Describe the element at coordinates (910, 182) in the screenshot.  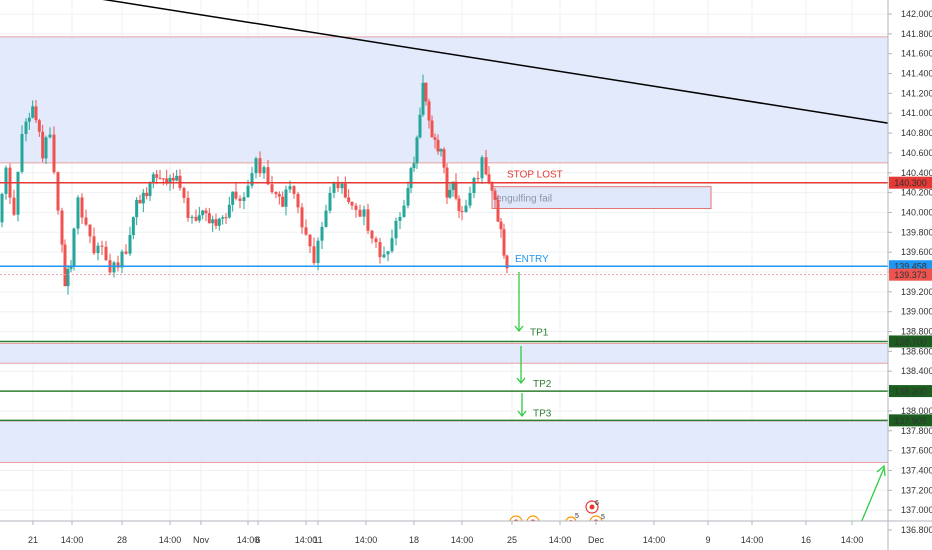
I see `price-tag-stop` at that location.